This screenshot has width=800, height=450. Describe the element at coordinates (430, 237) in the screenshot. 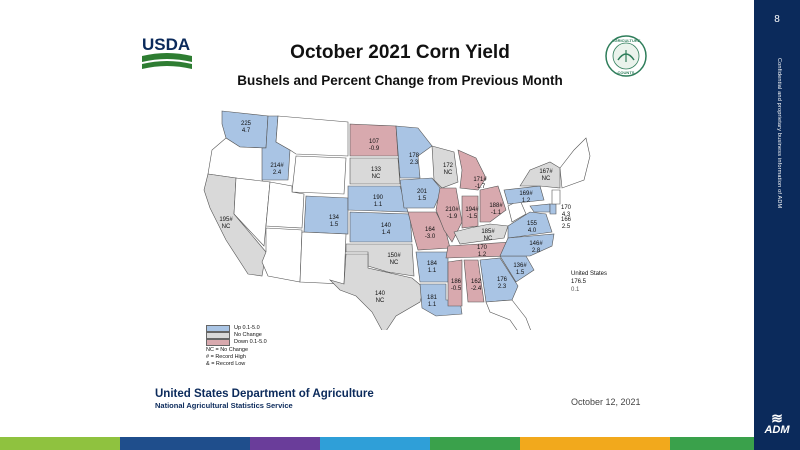

I see `state-change-label: -3.0` at that location.